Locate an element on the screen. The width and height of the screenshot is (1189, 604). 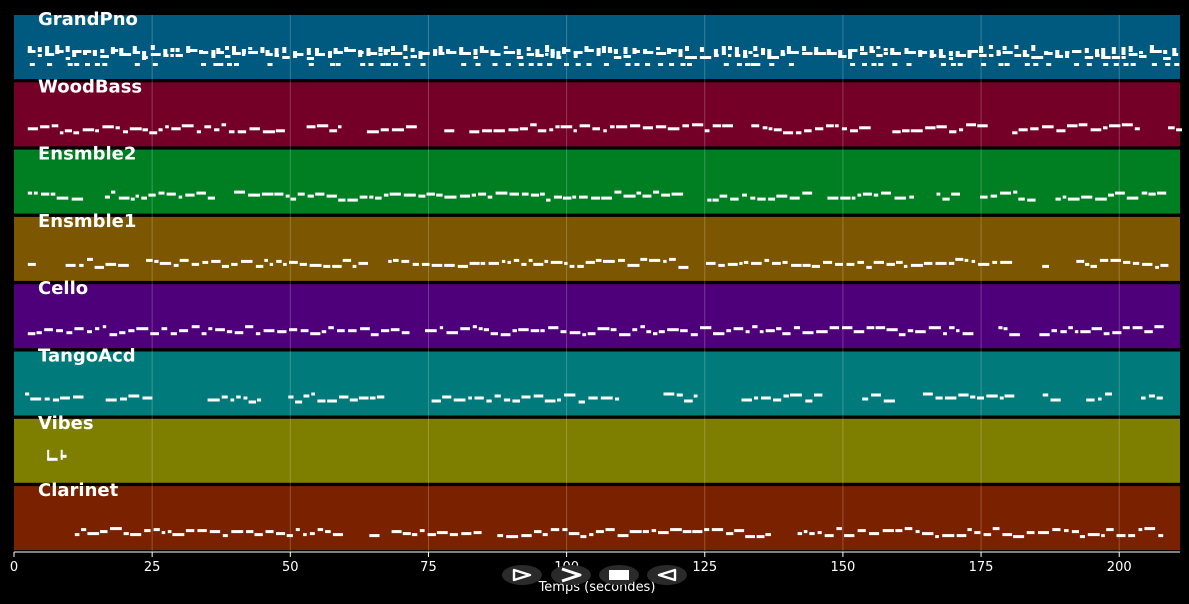
tick-label-25: 25 is located at coordinates (152, 567).